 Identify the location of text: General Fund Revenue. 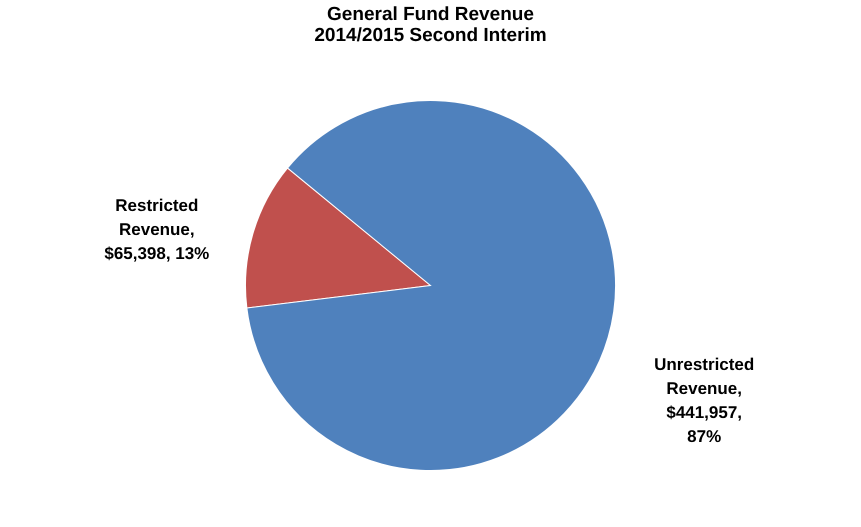
(430, 14).